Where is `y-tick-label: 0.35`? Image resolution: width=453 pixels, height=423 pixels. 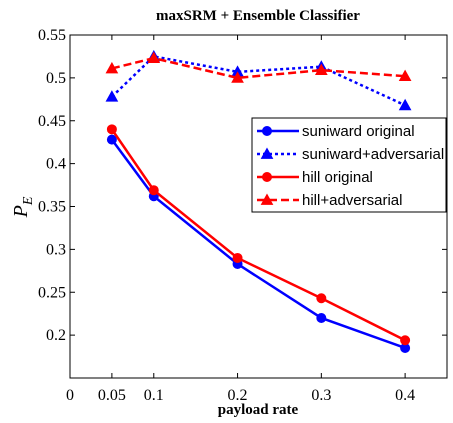 y-tick-label: 0.35 is located at coordinates (52, 207).